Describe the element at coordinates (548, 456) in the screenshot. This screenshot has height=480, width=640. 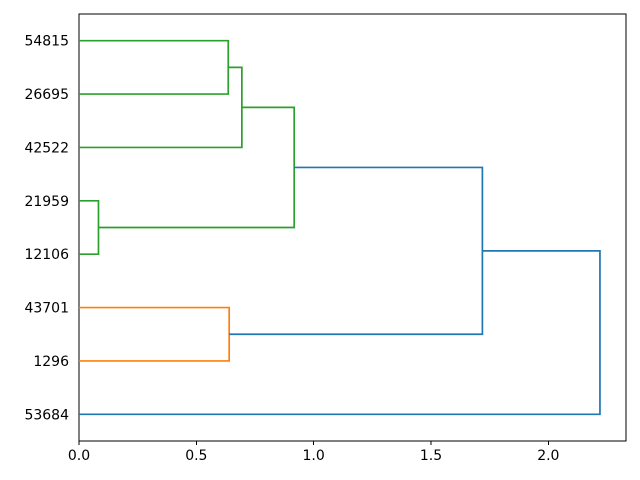
I see `x-tick-label: 2.0` at that location.